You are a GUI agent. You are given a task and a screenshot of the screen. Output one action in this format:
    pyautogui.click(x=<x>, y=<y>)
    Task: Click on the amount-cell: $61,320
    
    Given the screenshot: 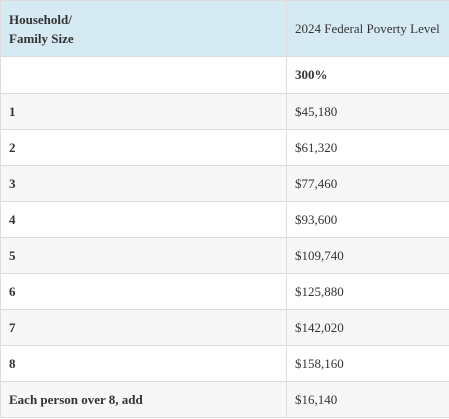 What is the action you would take?
    pyautogui.click(x=367, y=147)
    